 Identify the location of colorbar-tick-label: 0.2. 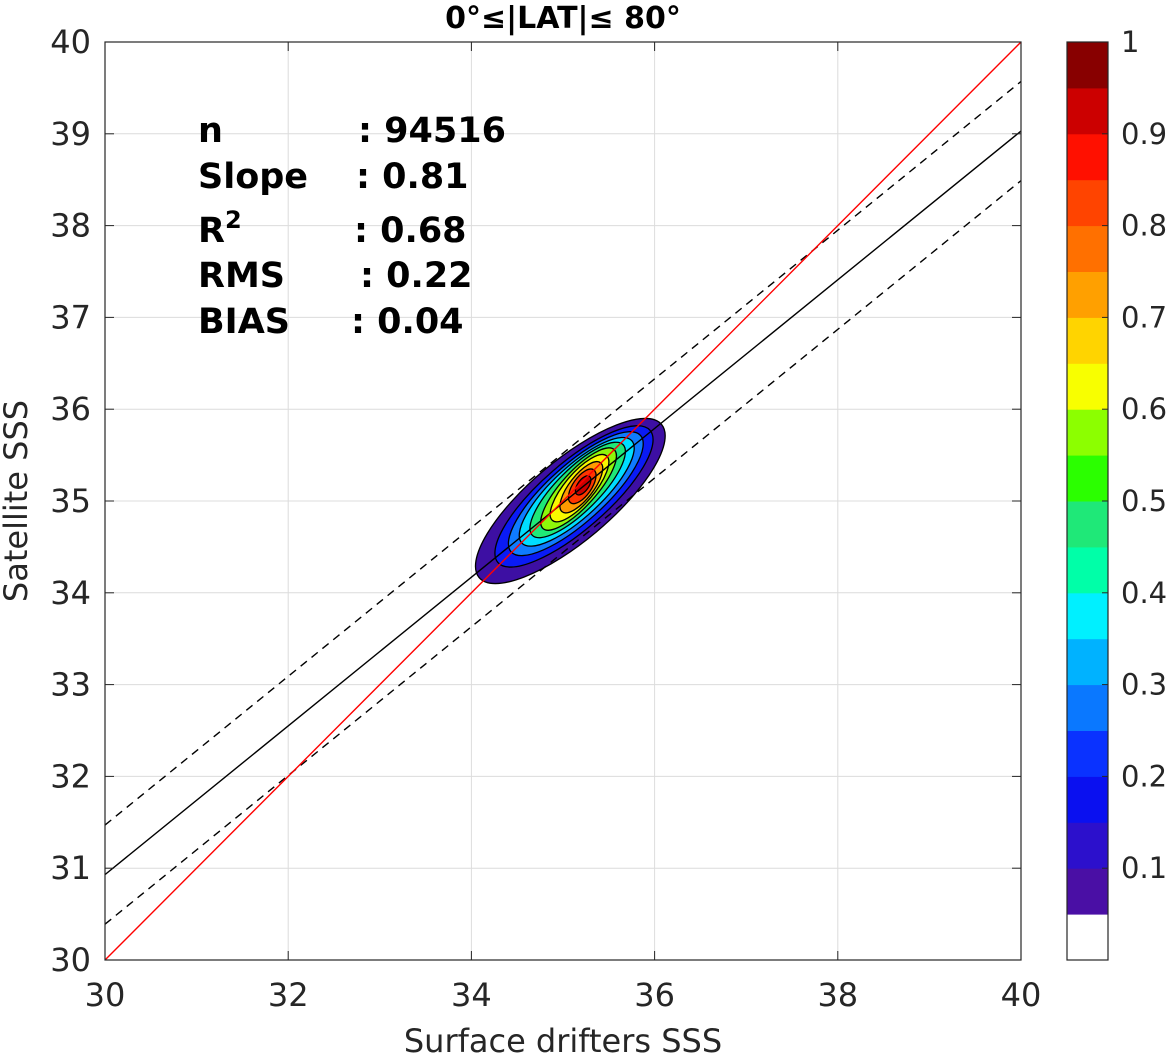
(1144, 776).